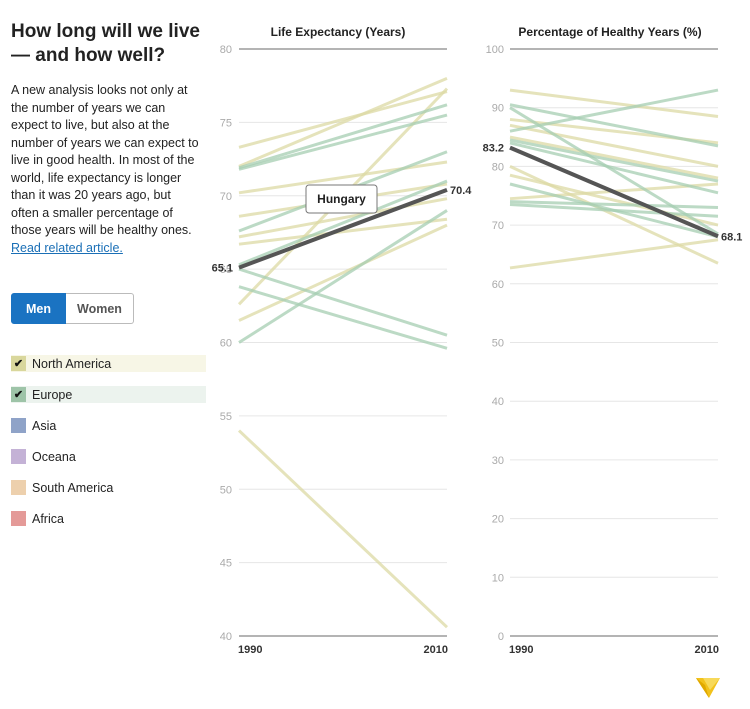  I want to click on legend-item: ✔ North America, so click(108, 363).